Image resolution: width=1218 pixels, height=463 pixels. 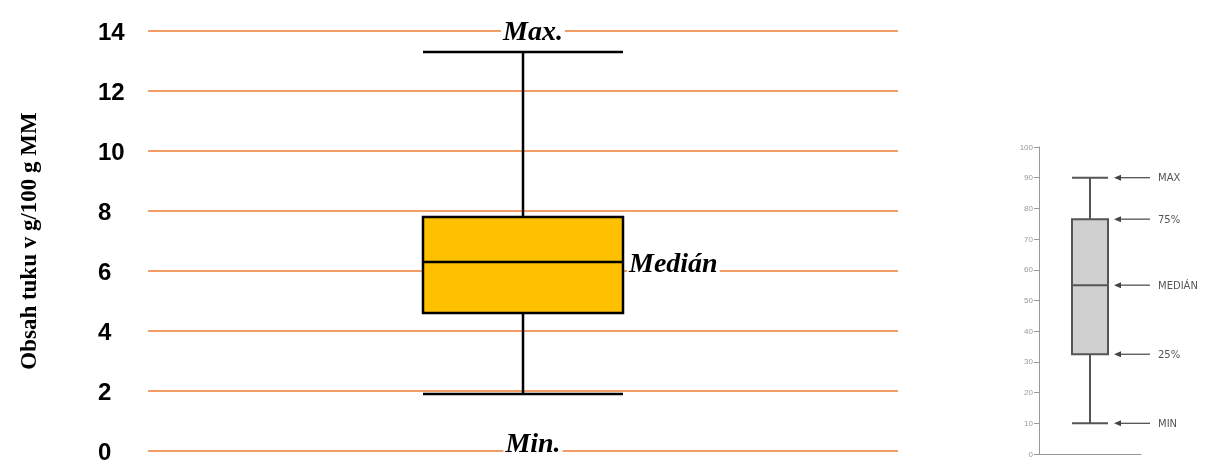 What do you see at coordinates (1029, 208) in the screenshot?
I see `y-tick-label: 80` at bounding box center [1029, 208].